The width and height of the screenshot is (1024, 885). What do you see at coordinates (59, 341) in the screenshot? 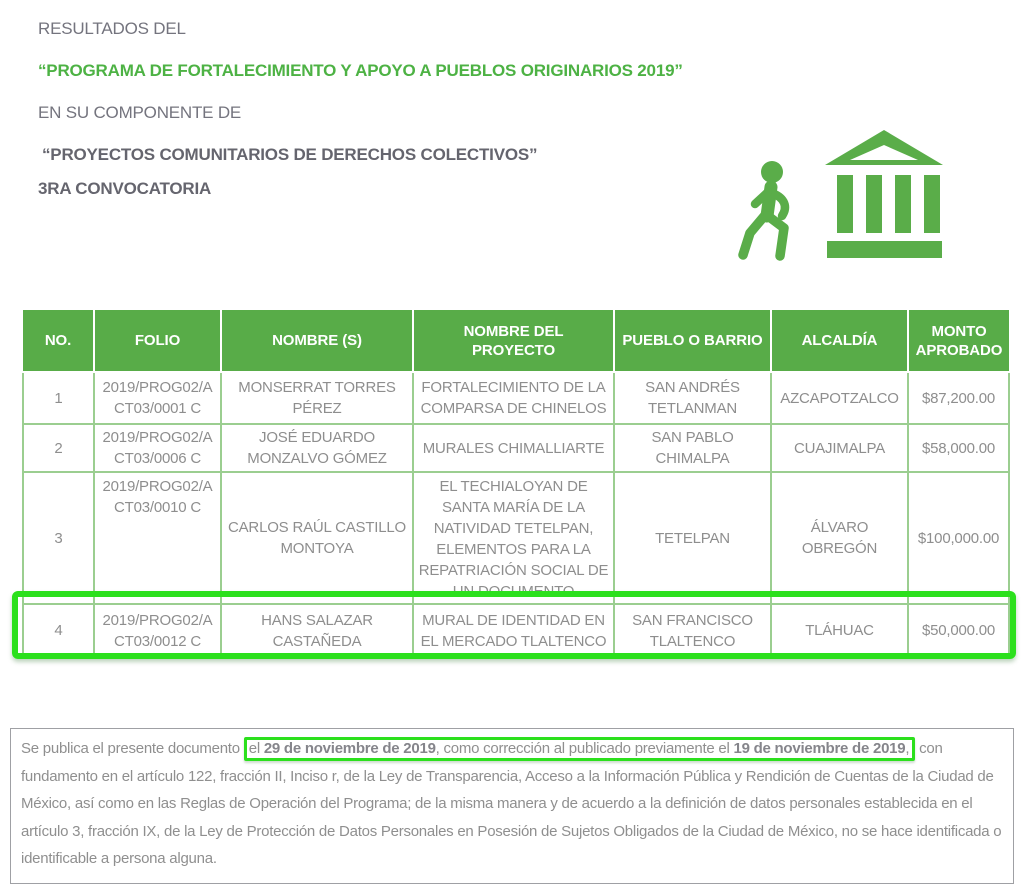
I see `column-header-no: NO.` at bounding box center [59, 341].